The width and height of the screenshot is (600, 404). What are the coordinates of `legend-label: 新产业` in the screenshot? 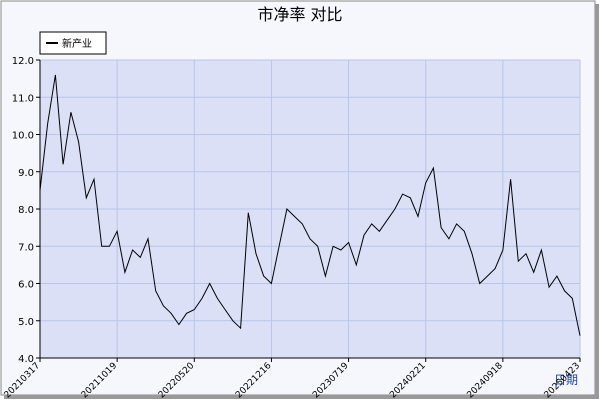 It's located at (77, 43).